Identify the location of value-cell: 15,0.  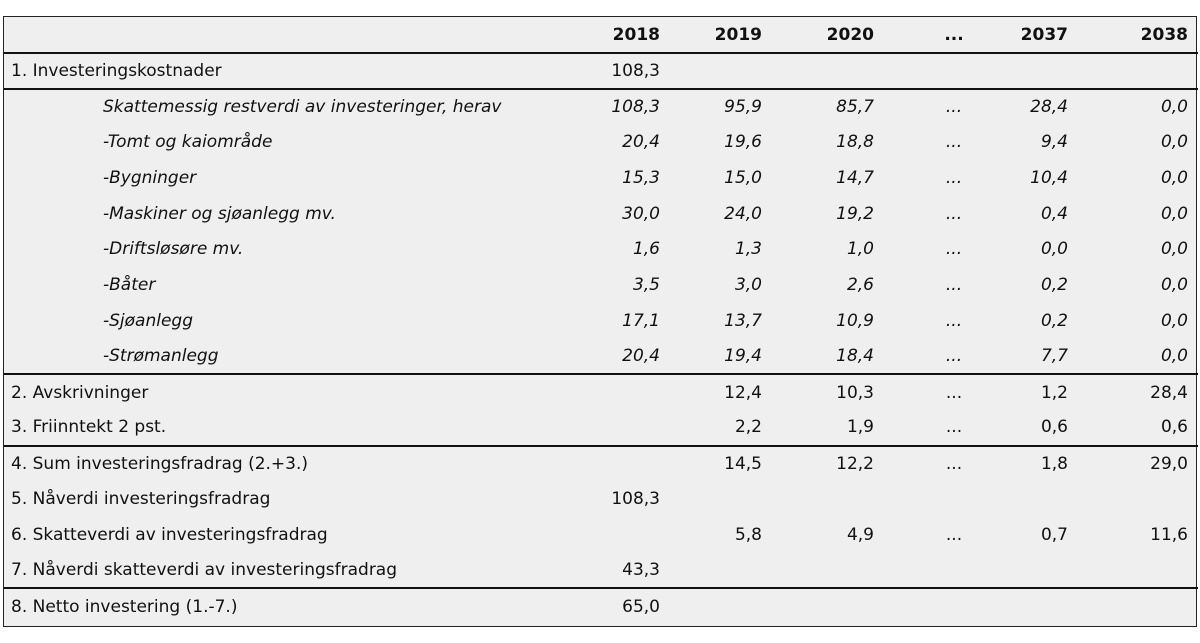
(743, 177).